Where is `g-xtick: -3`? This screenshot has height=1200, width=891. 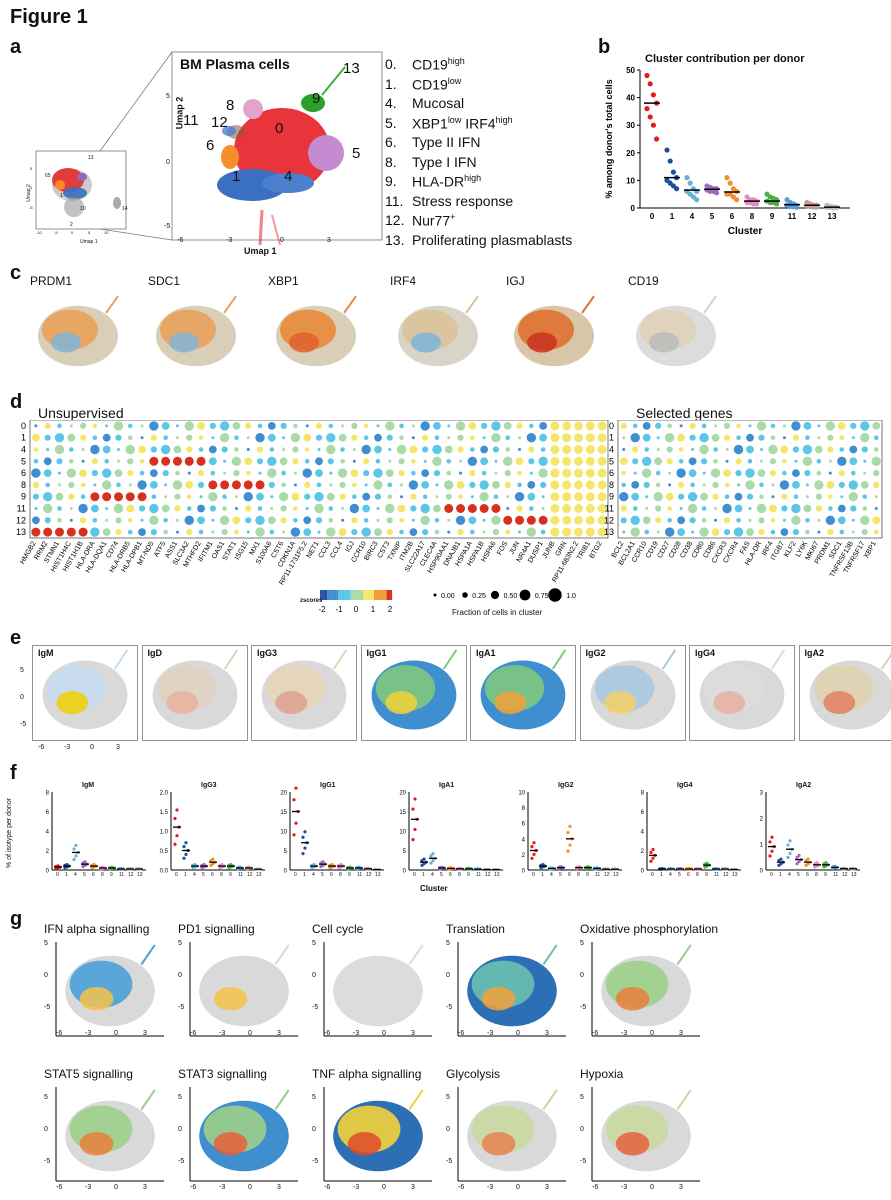 g-xtick: -3 is located at coordinates (88, 1033).